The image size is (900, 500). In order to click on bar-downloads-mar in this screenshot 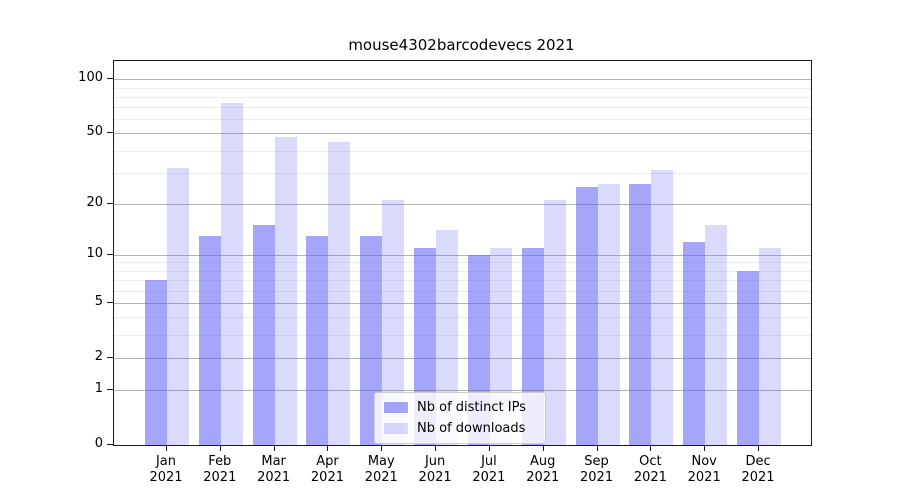, I will do `click(285, 290)`.